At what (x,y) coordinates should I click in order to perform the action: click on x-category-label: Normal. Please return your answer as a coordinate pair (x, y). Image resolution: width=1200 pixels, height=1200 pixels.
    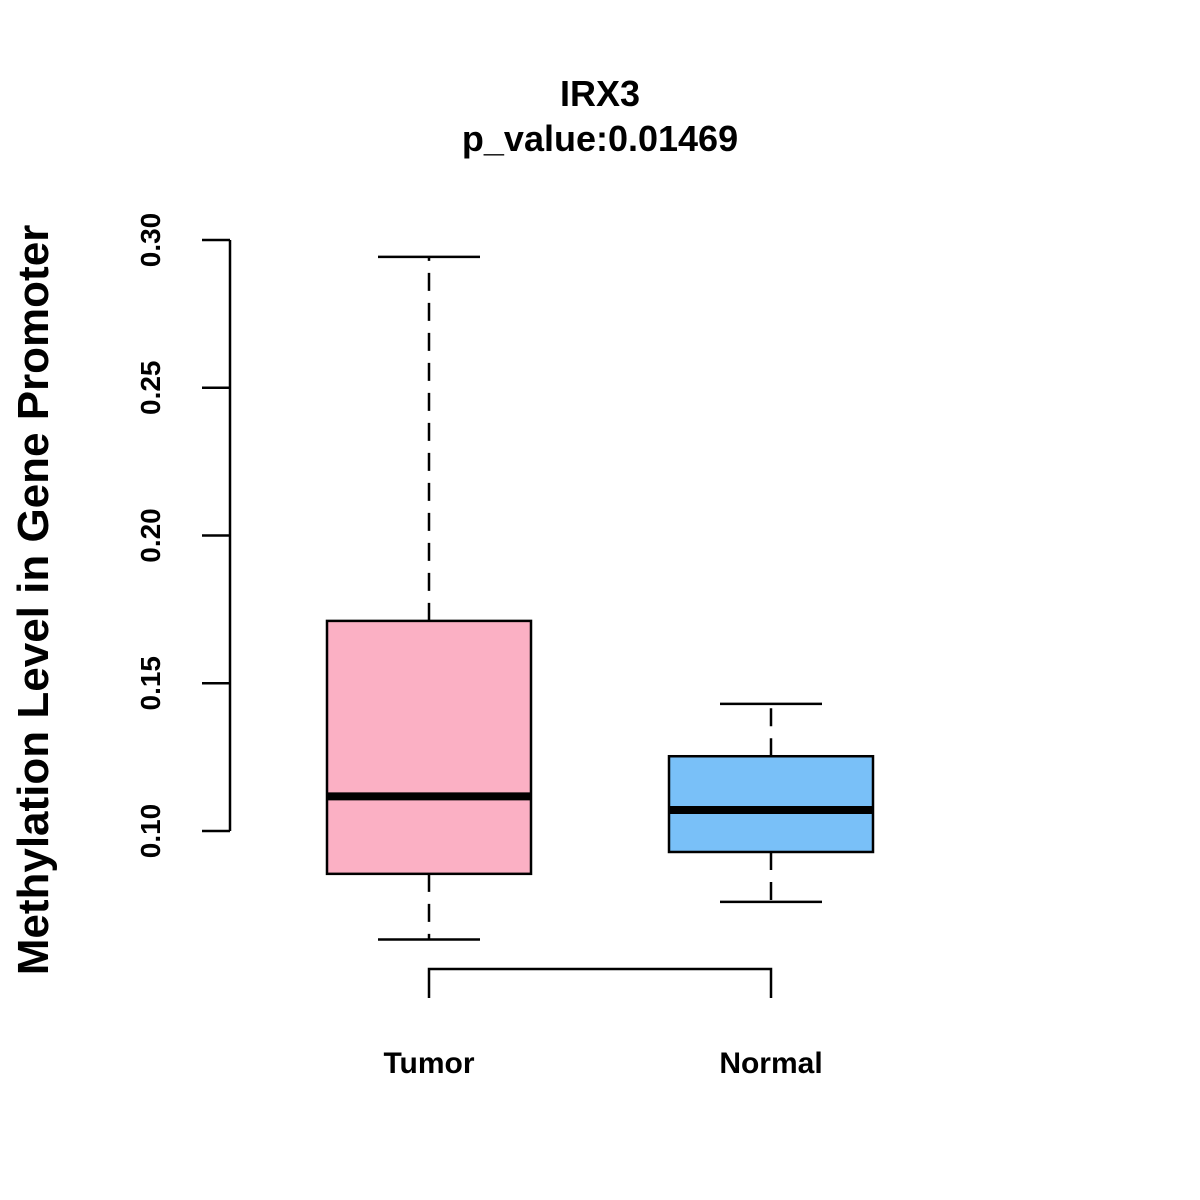
    Looking at the image, I should click on (770, 1063).